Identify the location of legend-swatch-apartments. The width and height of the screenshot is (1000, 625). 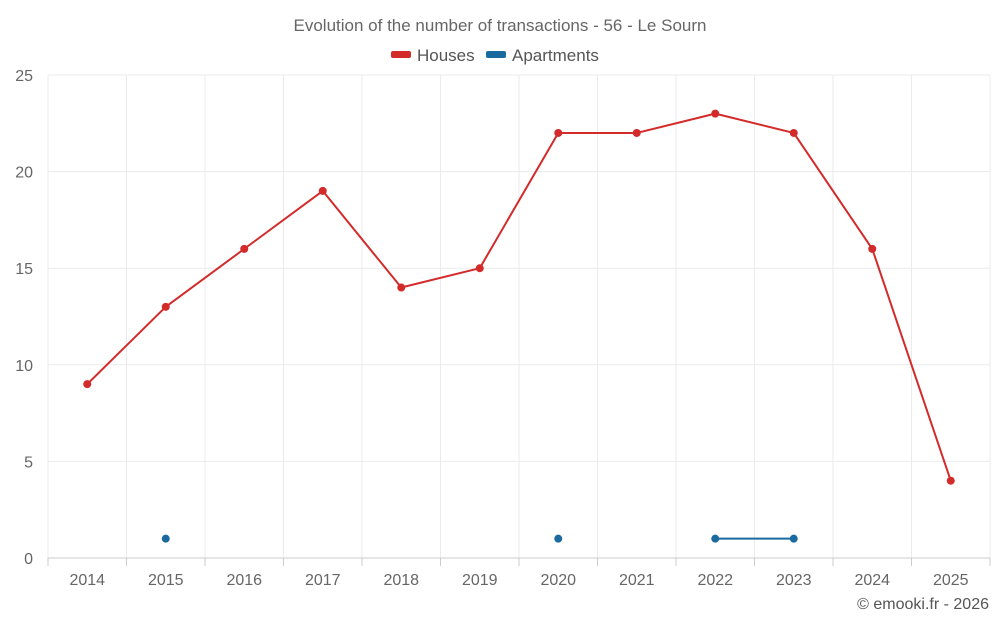
(496, 54).